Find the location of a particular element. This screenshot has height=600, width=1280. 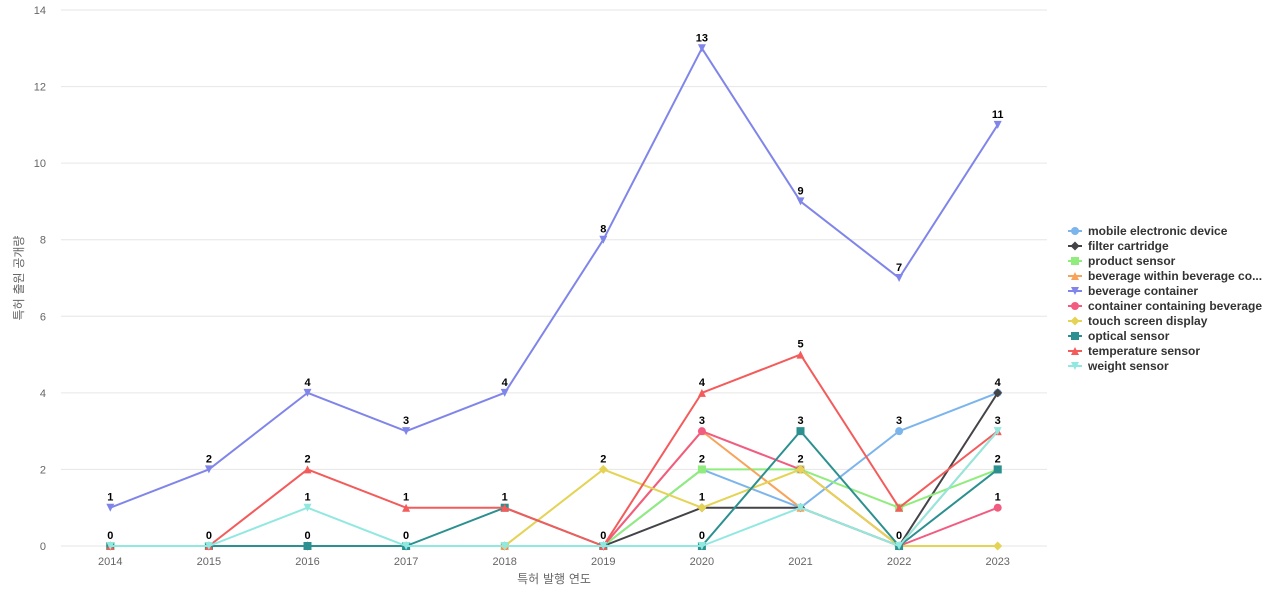

legend-item: container containing beverage is located at coordinates (1165, 306).